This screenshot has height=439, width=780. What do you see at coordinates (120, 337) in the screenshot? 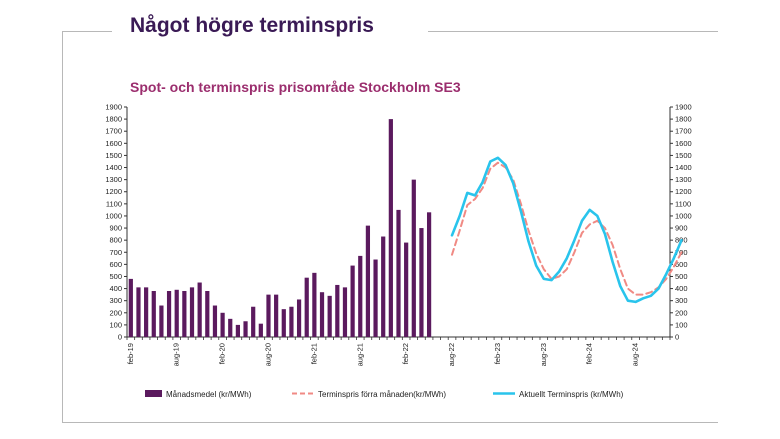
I see `y-tick-label-left: 0` at bounding box center [120, 337].